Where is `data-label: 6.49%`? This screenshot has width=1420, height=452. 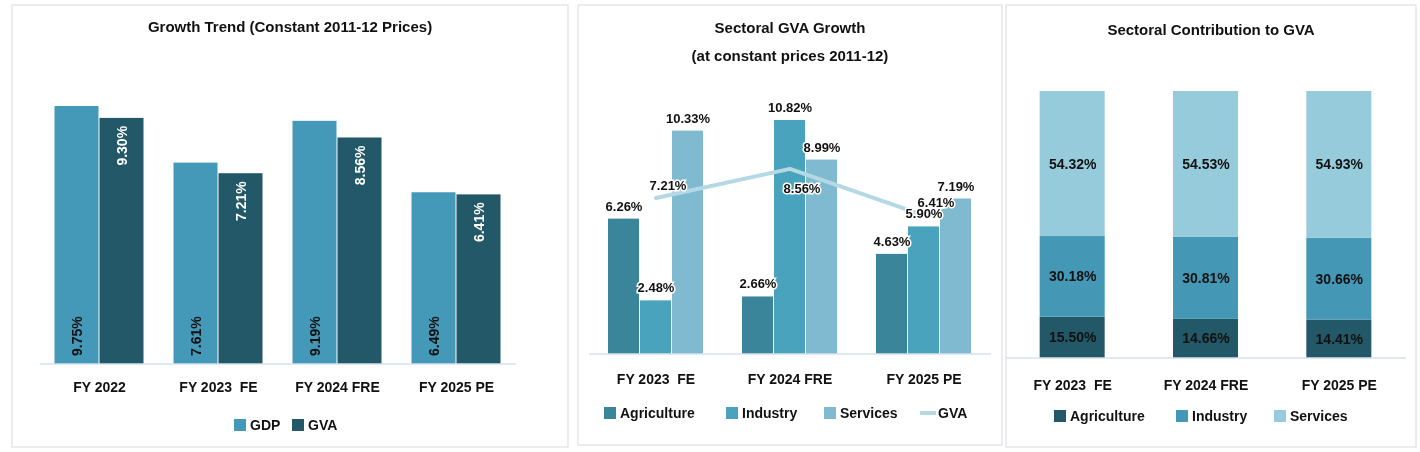
data-label: 6.49% is located at coordinates (434, 335).